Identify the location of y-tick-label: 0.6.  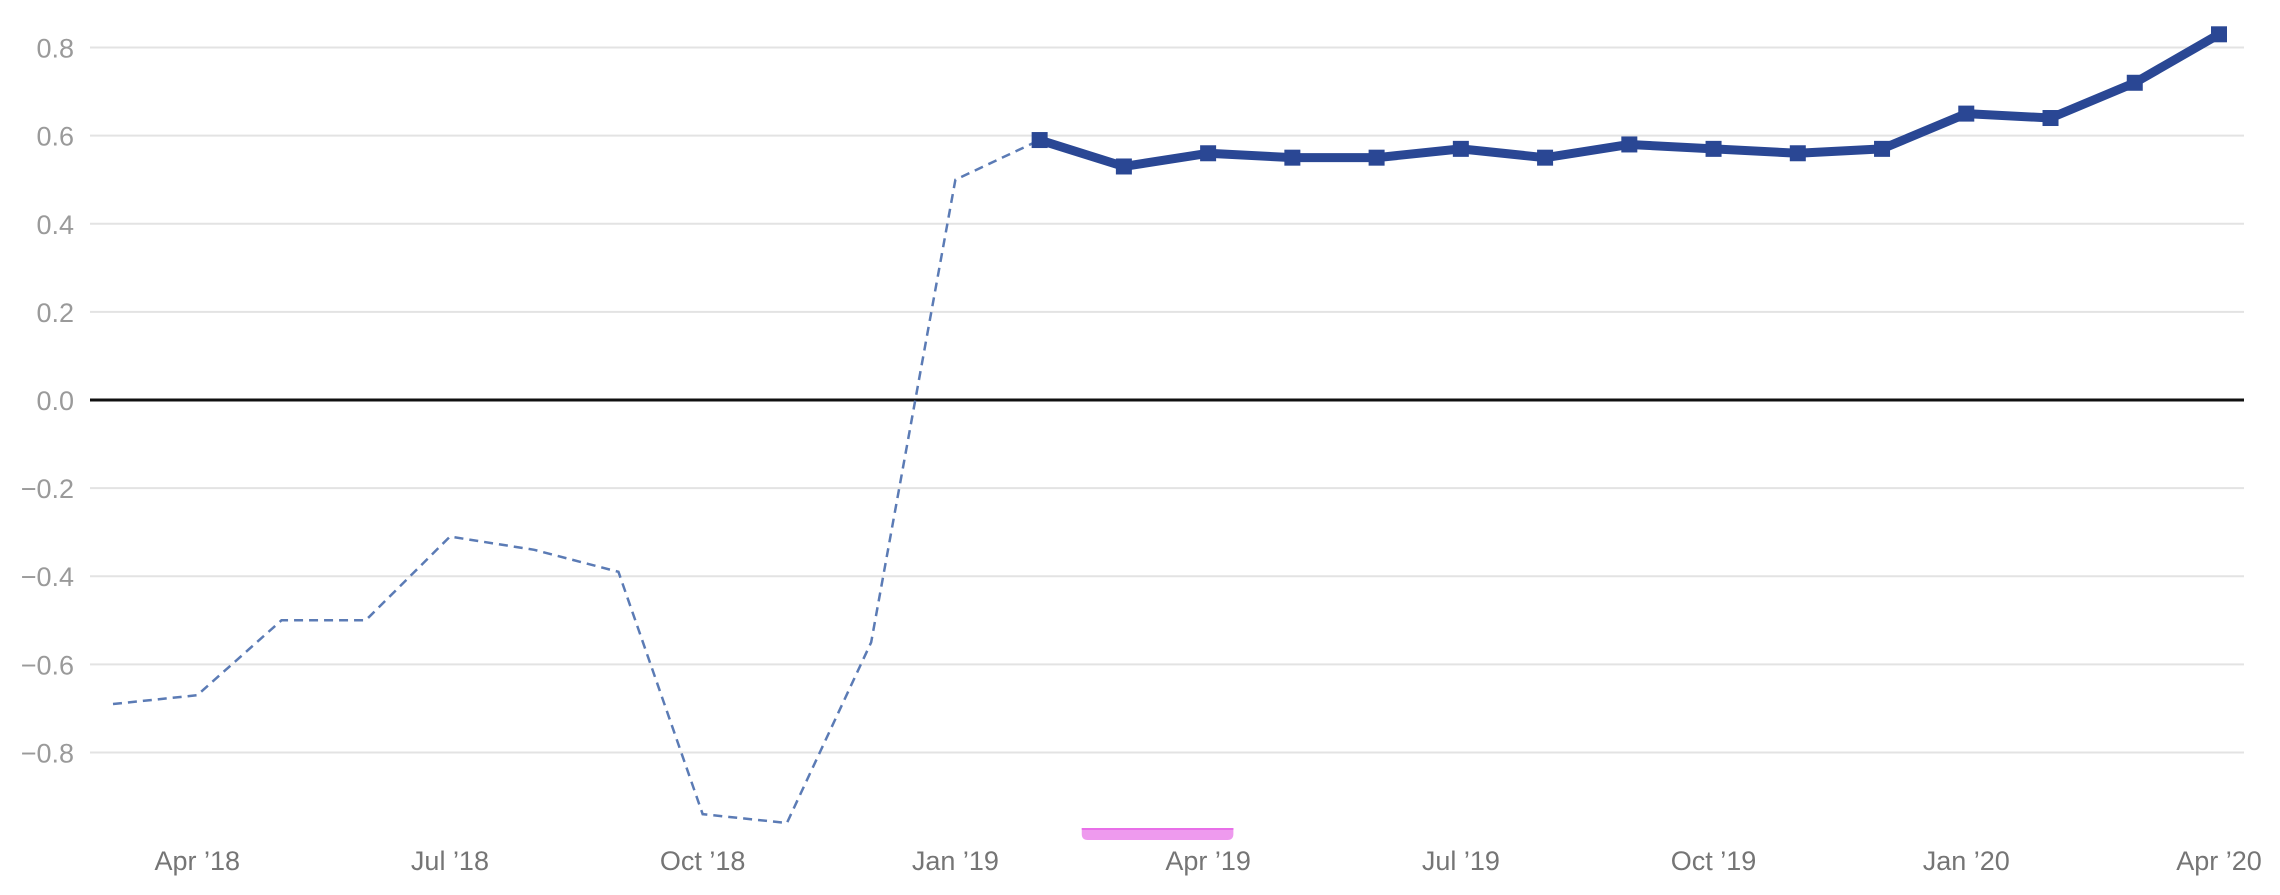
(55, 137).